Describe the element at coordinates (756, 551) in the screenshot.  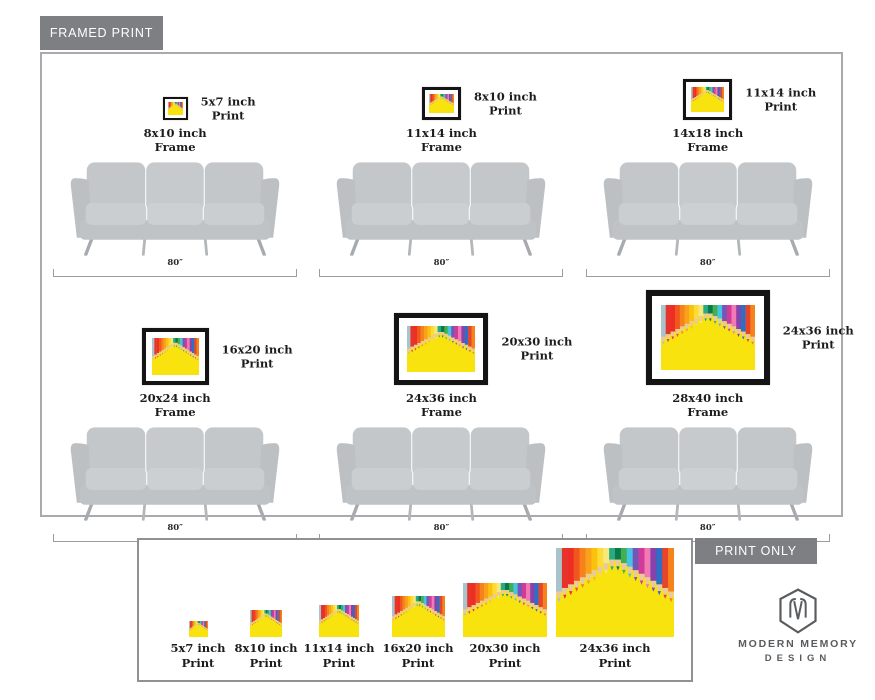
I see `print-only-tab-label: PRINT ONLY` at that location.